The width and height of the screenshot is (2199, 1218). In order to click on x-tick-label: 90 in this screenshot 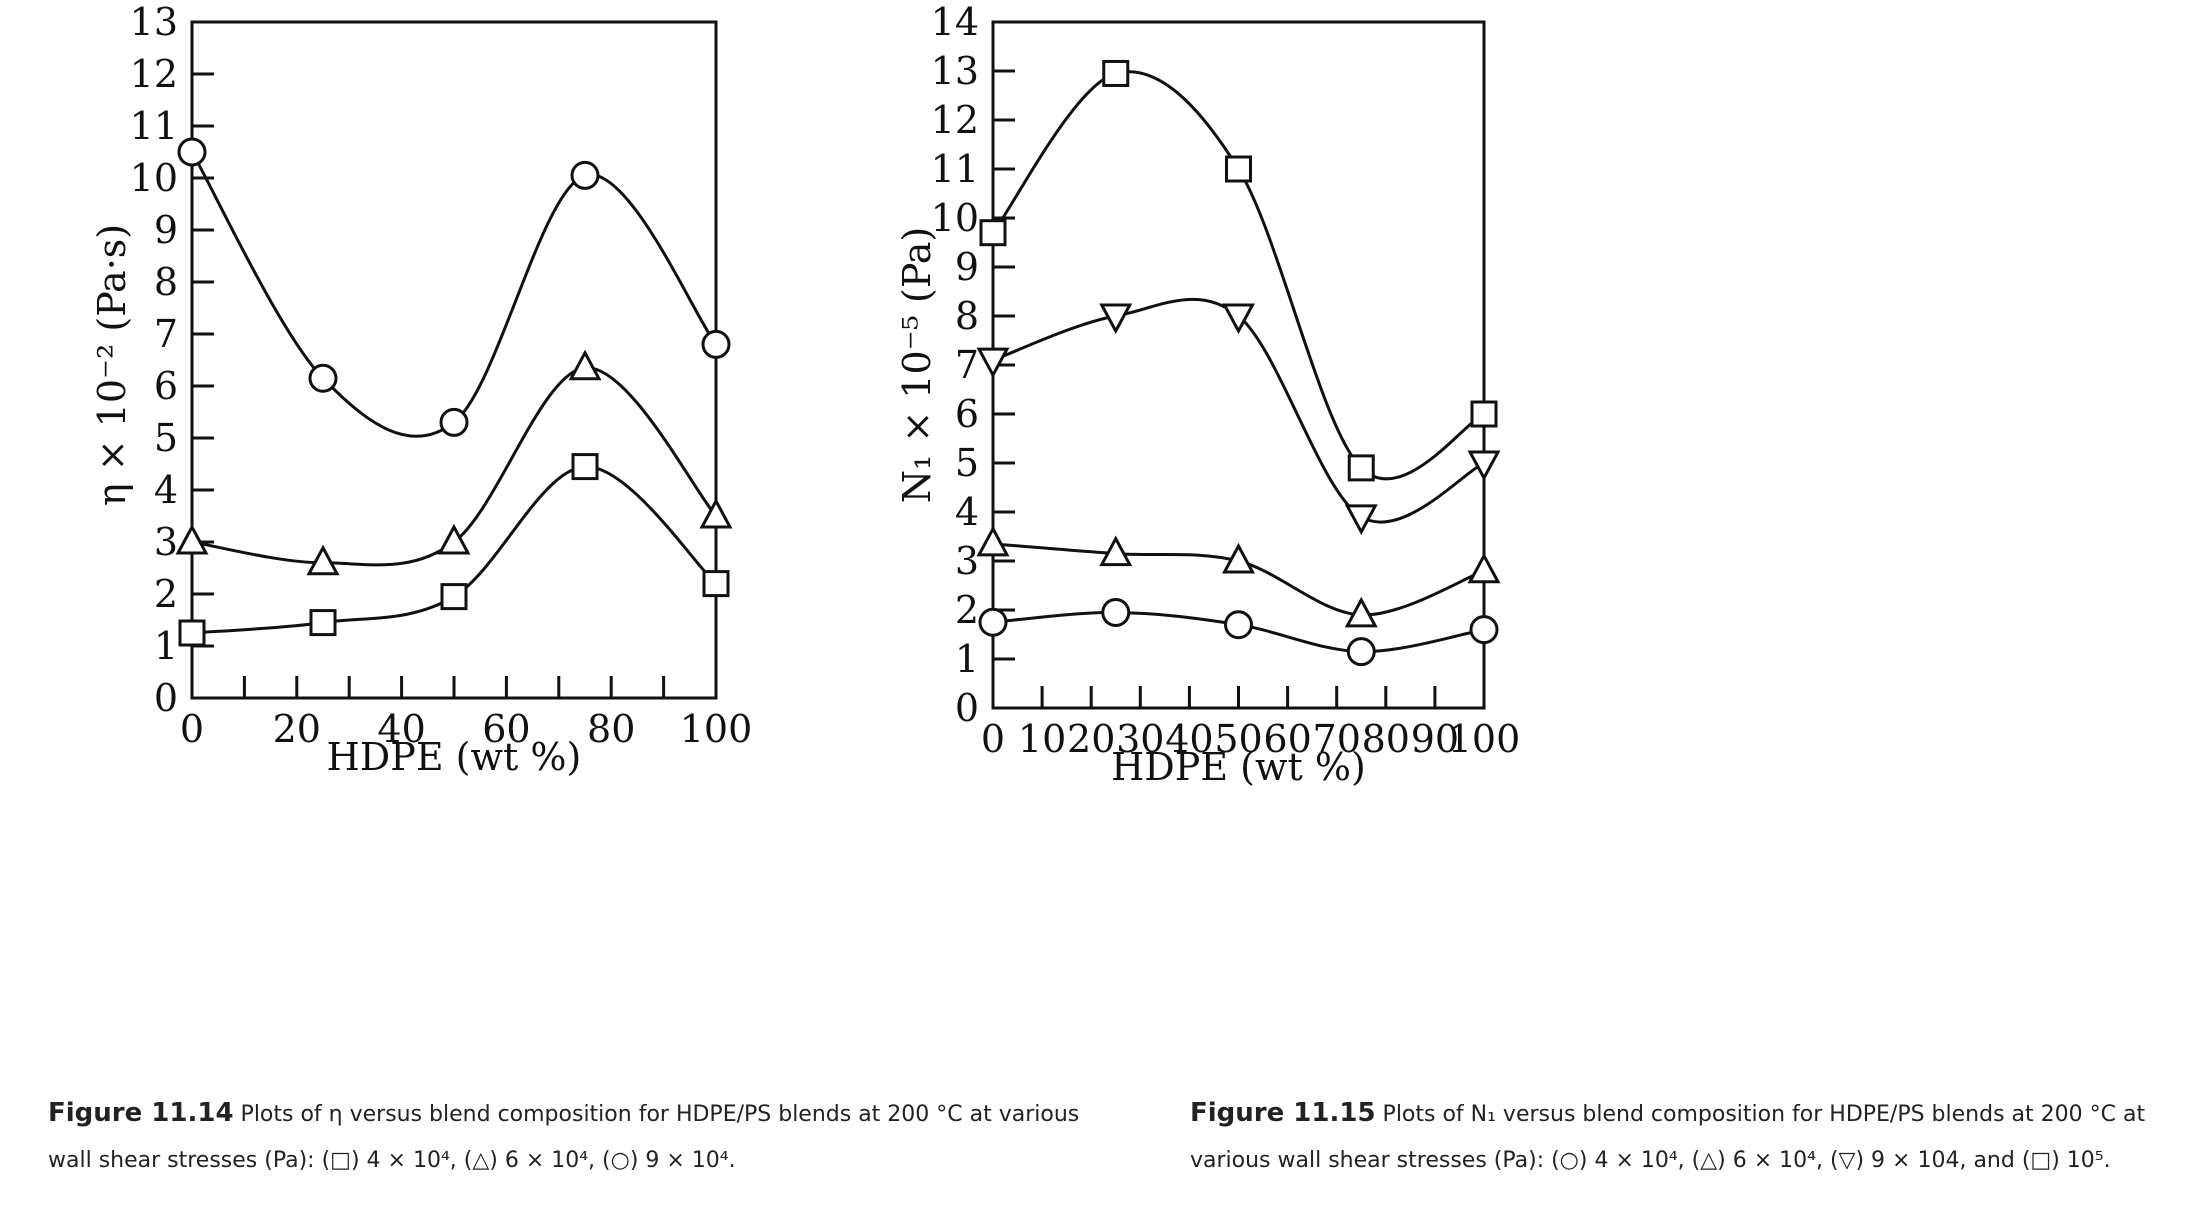, I will do `click(1435, 739)`.